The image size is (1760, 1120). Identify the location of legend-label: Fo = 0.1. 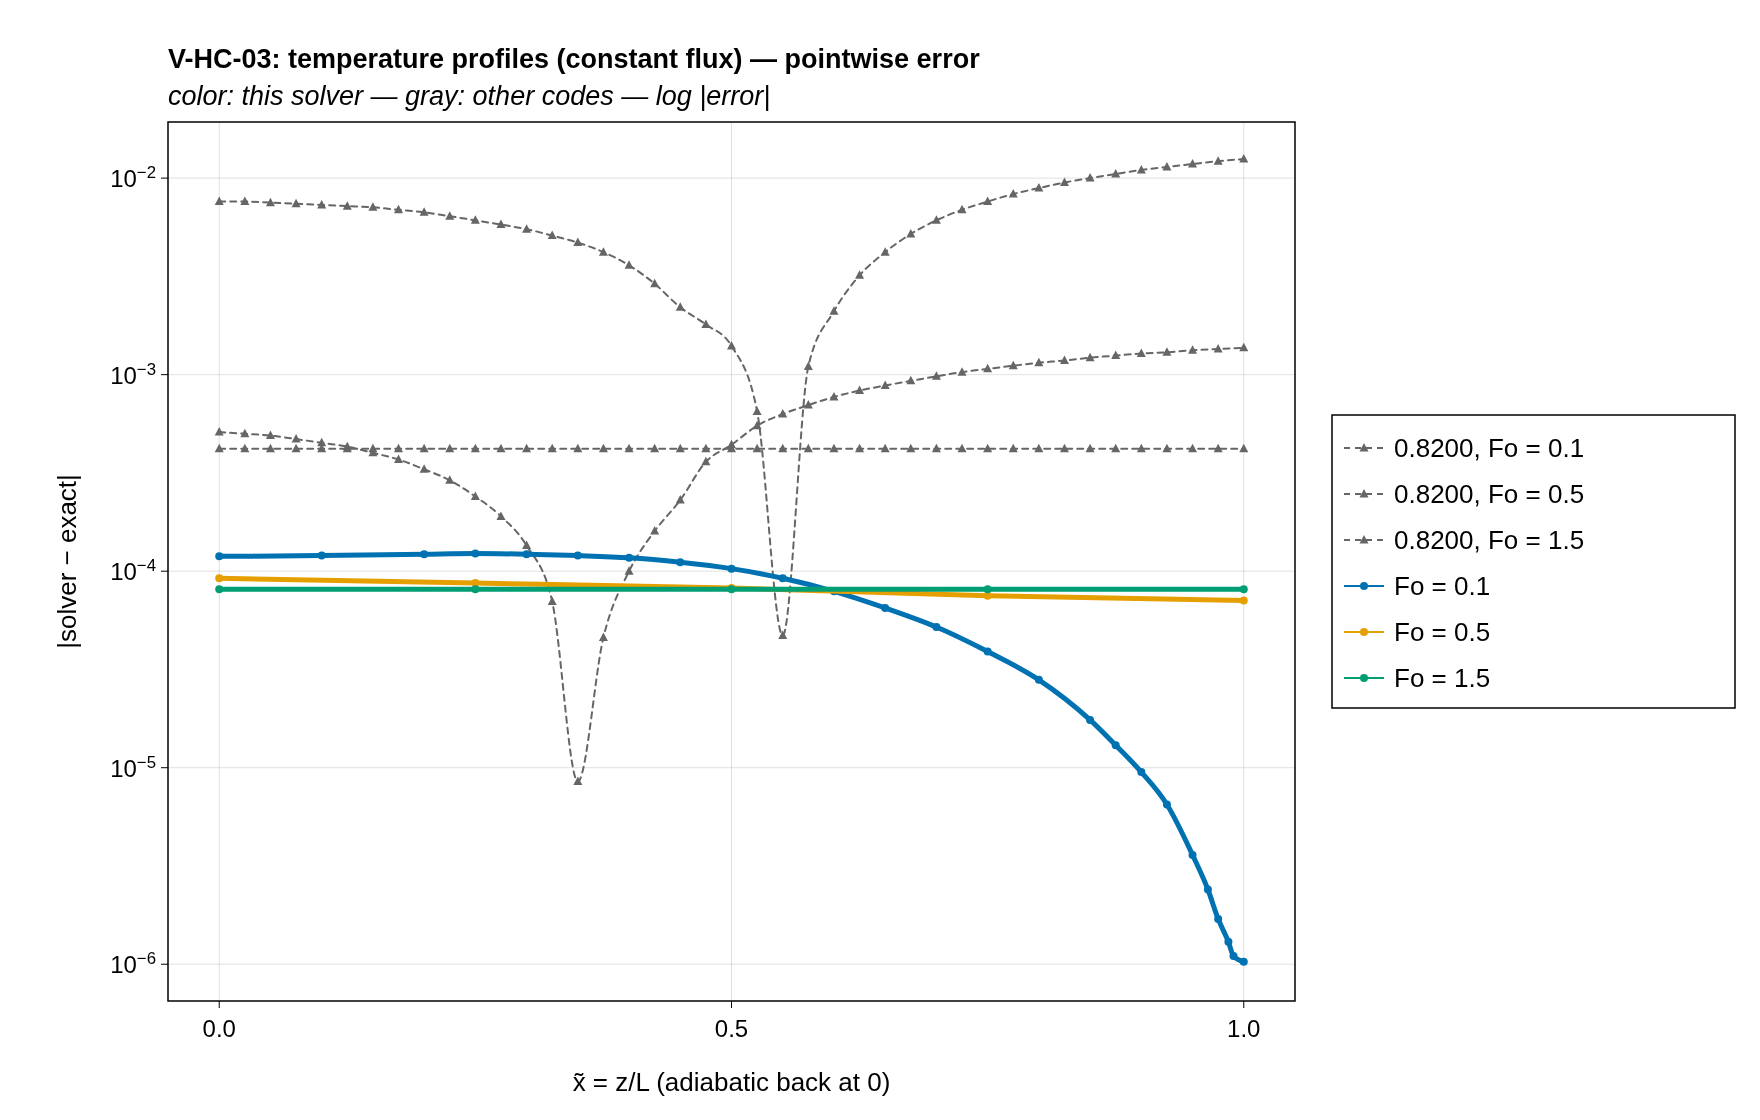
(1442, 586).